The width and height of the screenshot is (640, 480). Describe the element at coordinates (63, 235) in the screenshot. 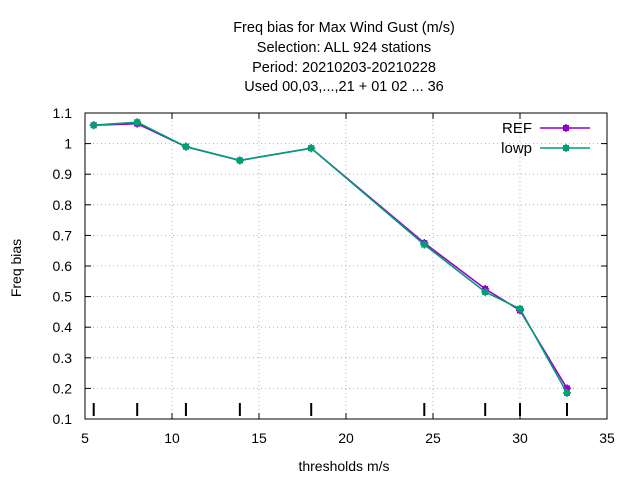

I see `y-tick-label: 0.7` at that location.